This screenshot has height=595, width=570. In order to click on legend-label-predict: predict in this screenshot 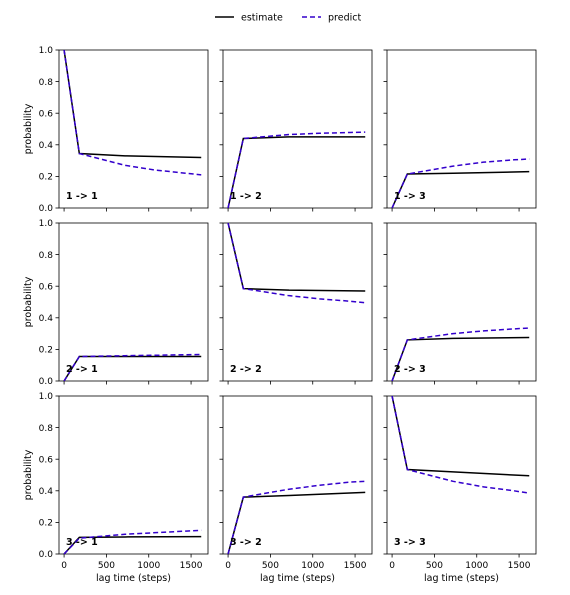, I will do `click(344, 18)`.